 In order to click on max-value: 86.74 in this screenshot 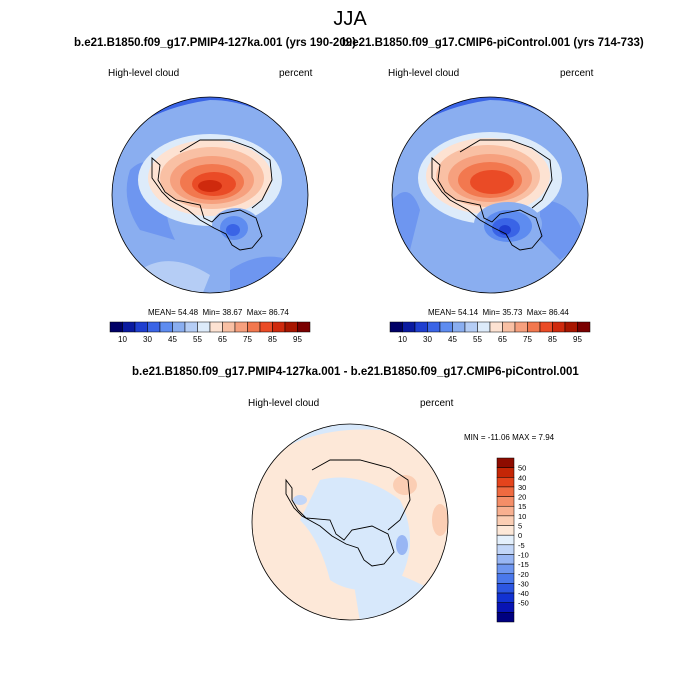, I will do `click(278, 312)`.